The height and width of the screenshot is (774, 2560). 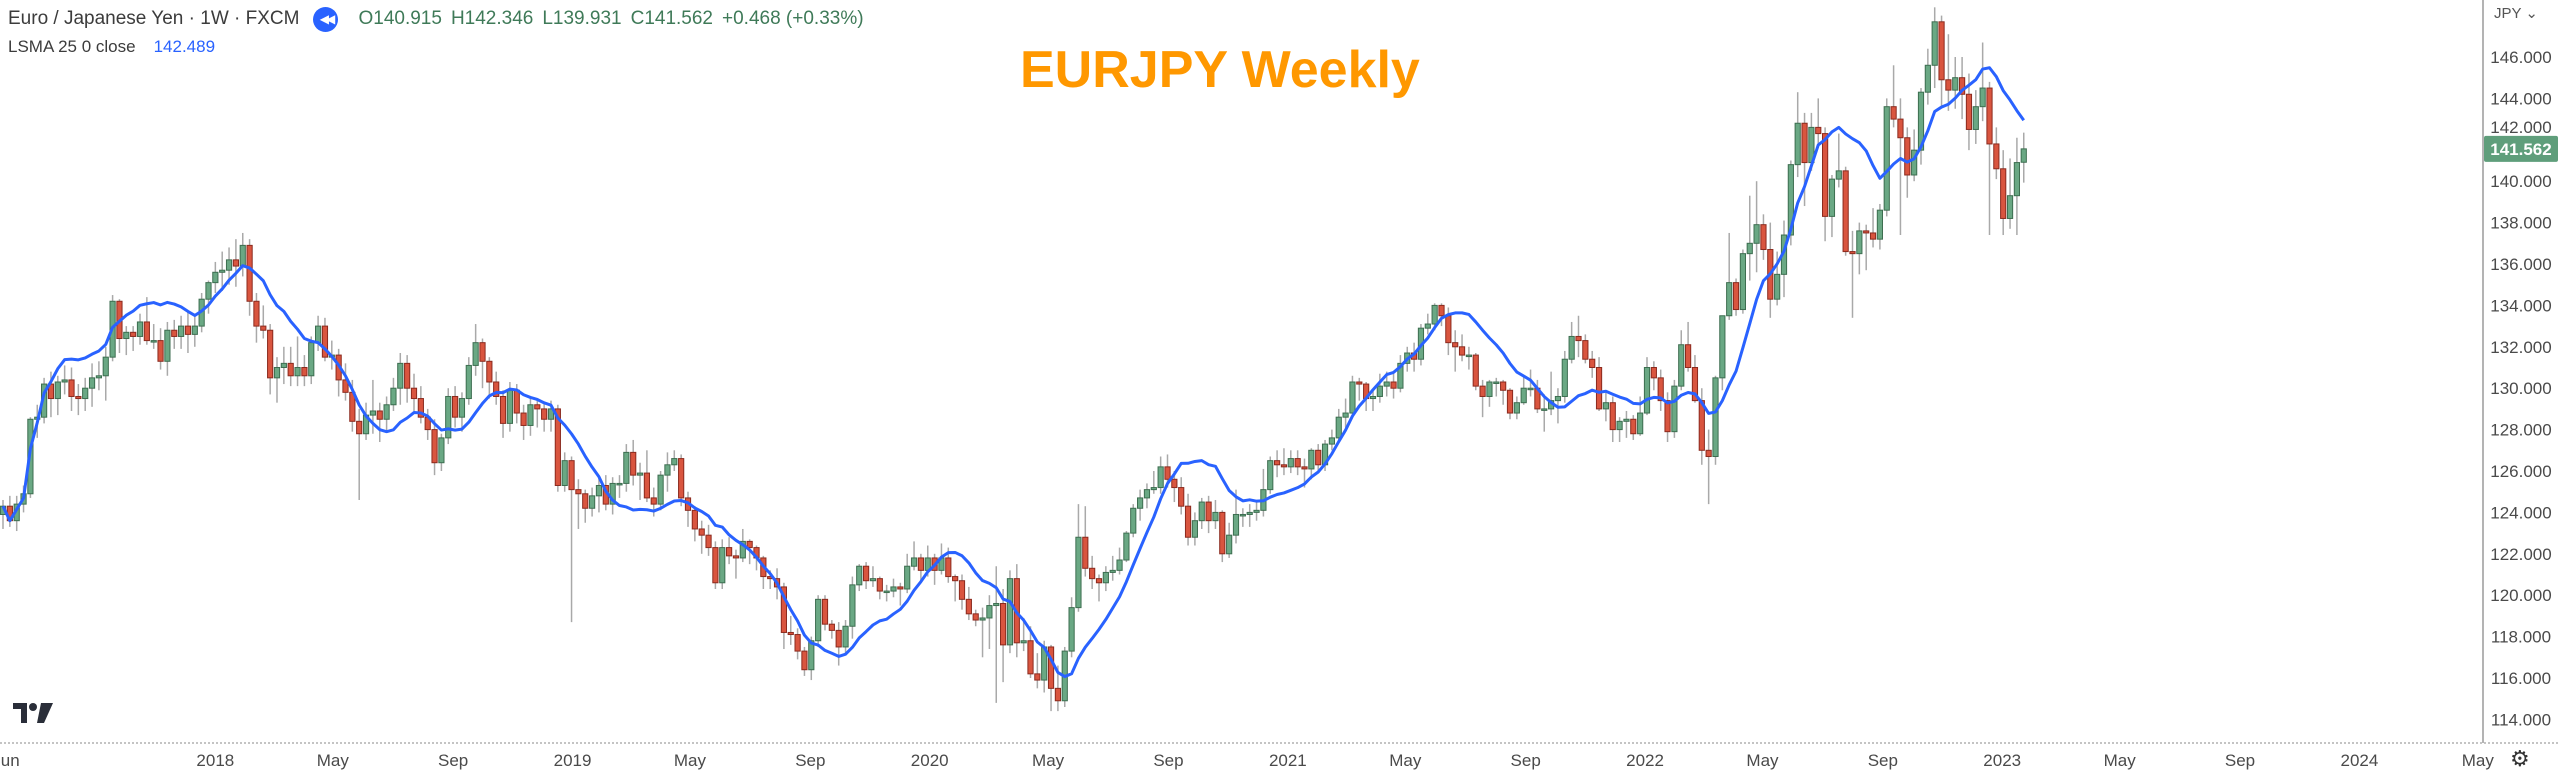 What do you see at coordinates (2520, 758) in the screenshot?
I see `gear-icon: ⚙` at bounding box center [2520, 758].